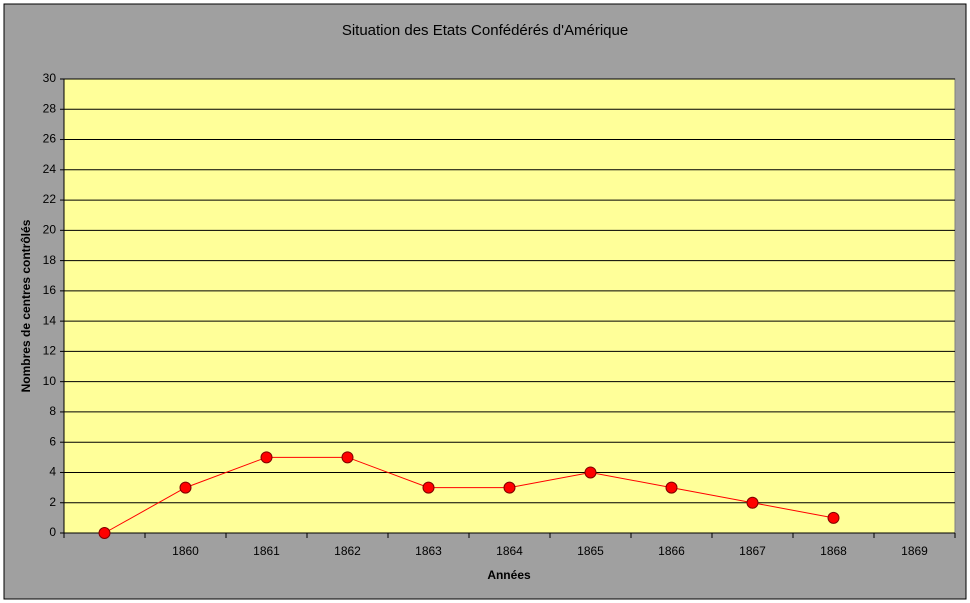 The image size is (970, 603). What do you see at coordinates (50, 230) in the screenshot?
I see `y-tick-label: 20` at bounding box center [50, 230].